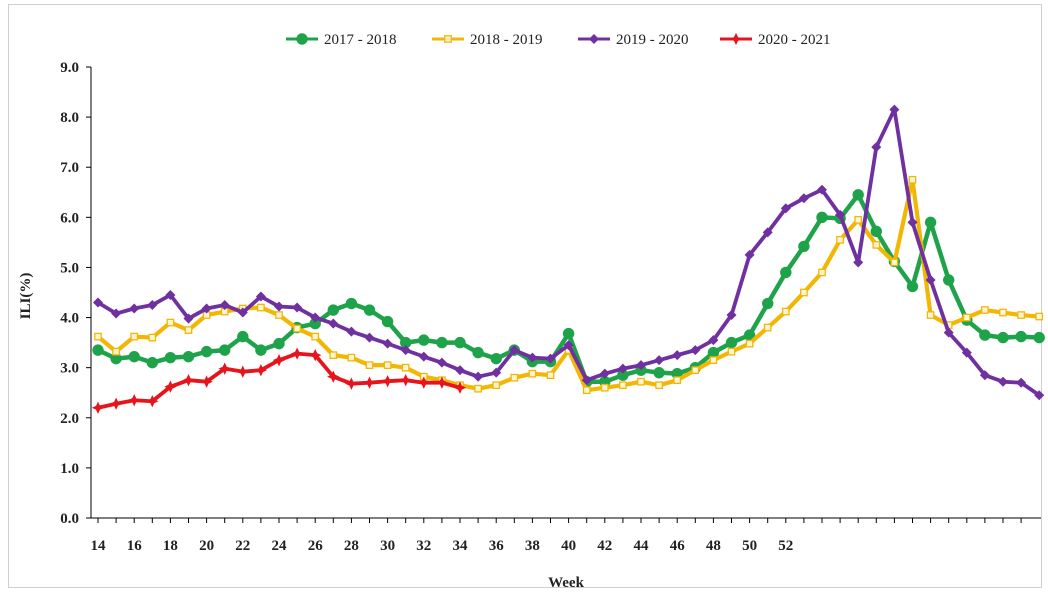 This screenshot has height=592, width=1048. I want to click on y-tick-label: 6.0, so click(69, 218).